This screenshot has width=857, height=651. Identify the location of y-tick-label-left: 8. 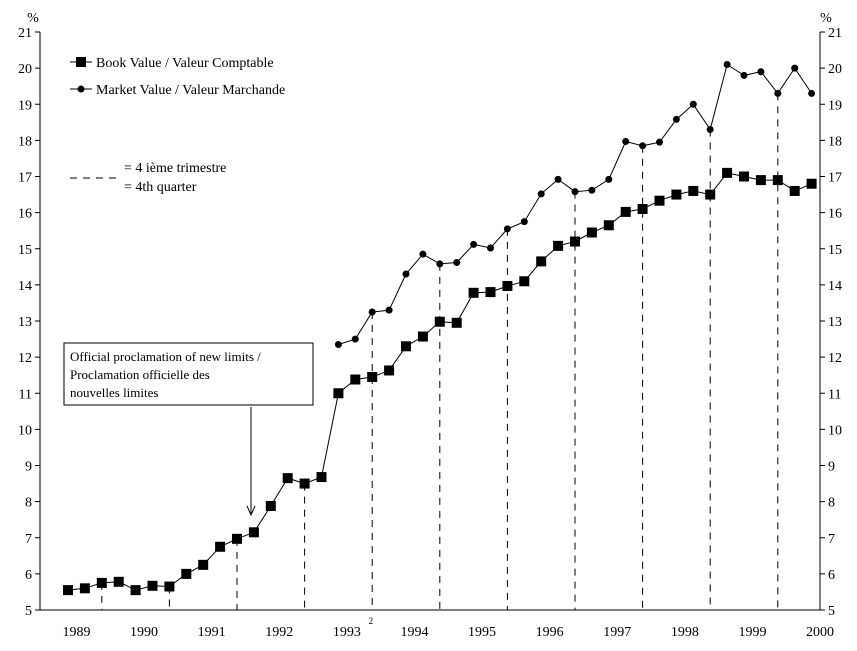
(28, 503).